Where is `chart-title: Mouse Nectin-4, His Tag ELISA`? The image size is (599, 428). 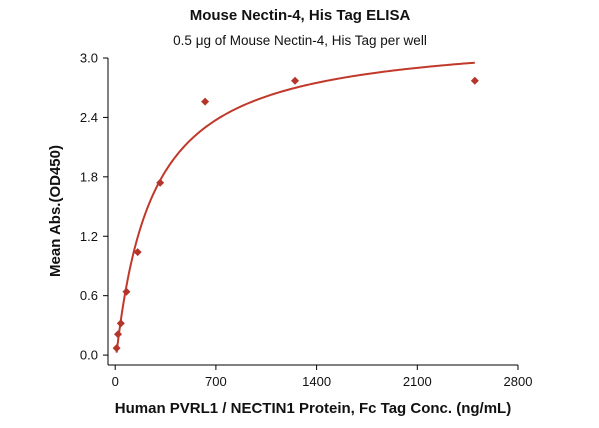 chart-title: Mouse Nectin-4, His Tag ELISA is located at coordinates (300, 15).